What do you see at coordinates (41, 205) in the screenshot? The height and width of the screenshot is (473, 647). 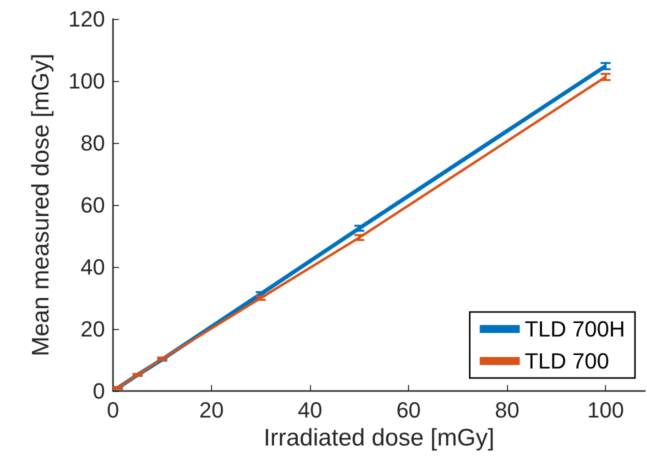 I see `y-axis-title: Mean measured dose [mGy]` at bounding box center [41, 205].